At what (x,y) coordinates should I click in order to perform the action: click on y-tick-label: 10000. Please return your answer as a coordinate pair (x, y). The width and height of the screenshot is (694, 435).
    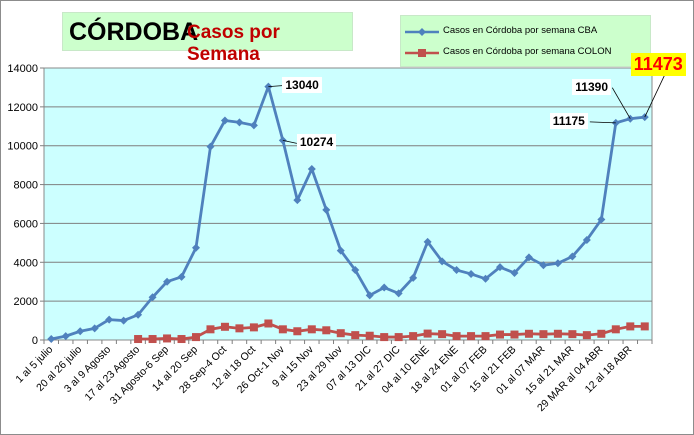
    Looking at the image, I should click on (22, 147).